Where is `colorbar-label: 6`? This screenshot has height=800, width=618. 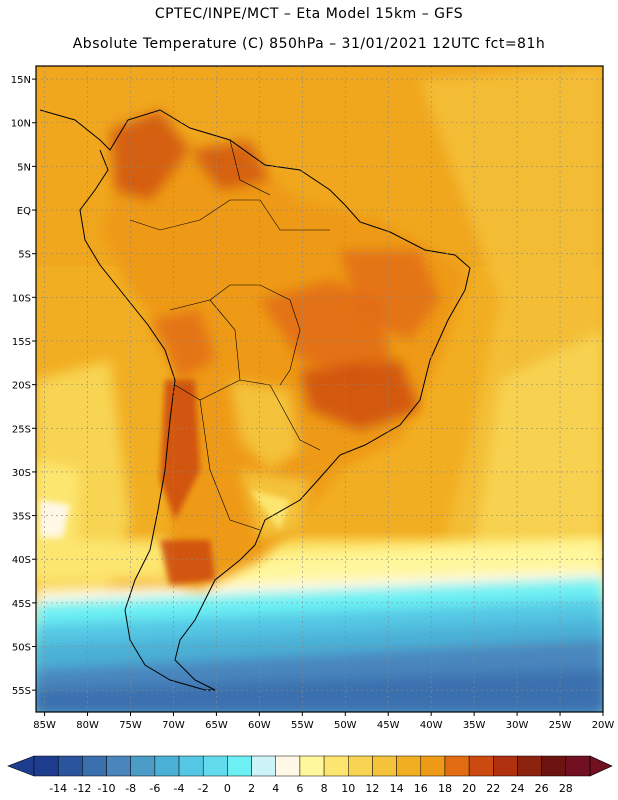
colorbar-label: 6 is located at coordinates (299, 788).